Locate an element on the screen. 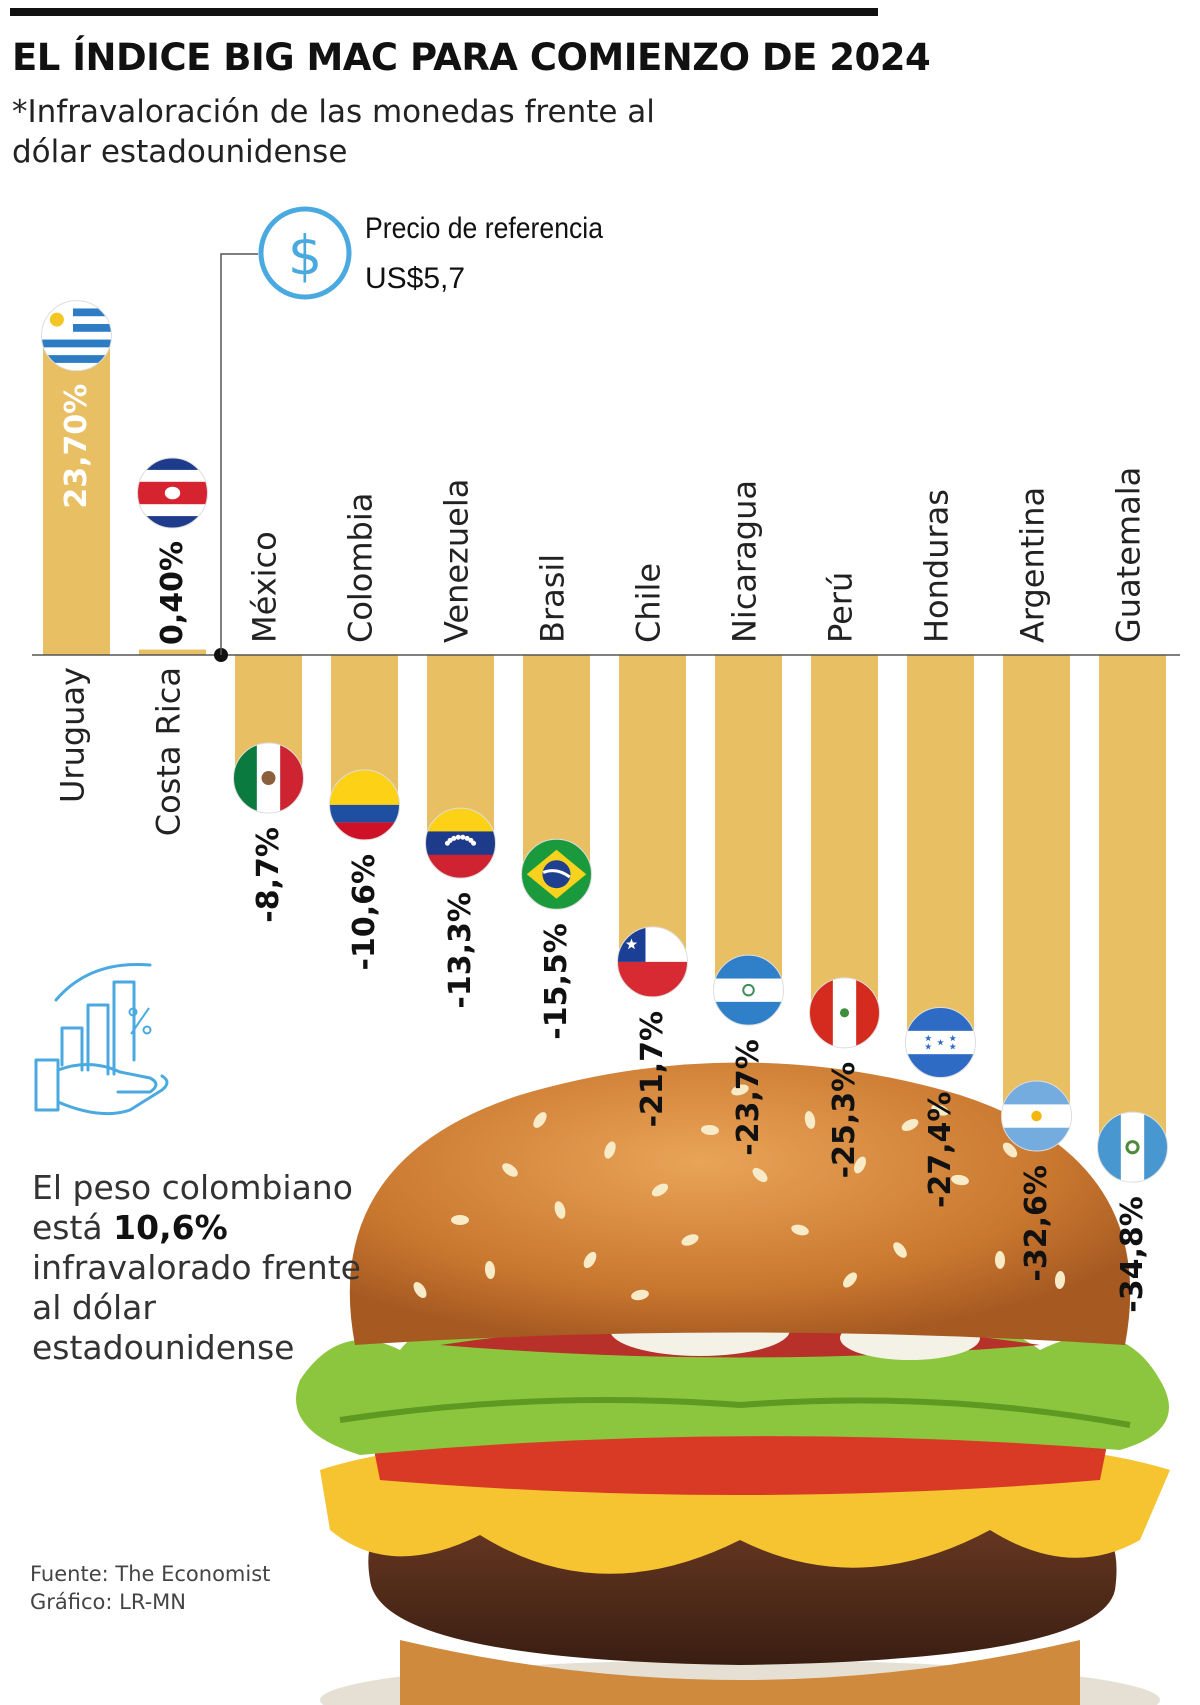 The height and width of the screenshot is (1705, 1200). category-label-4: Colombia is located at coordinates (361, 568).